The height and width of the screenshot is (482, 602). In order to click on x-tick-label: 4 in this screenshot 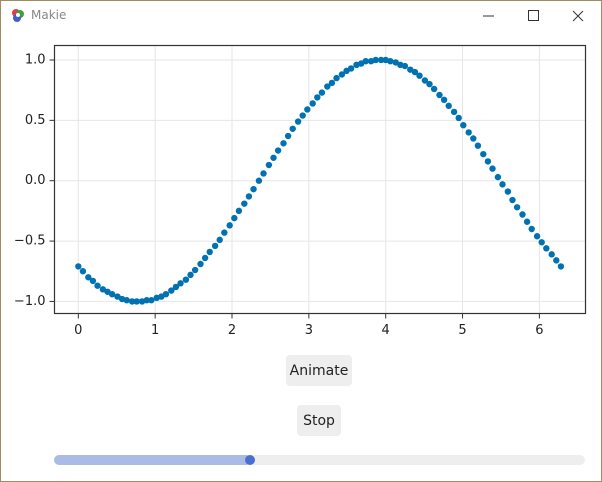, I will do `click(386, 330)`.